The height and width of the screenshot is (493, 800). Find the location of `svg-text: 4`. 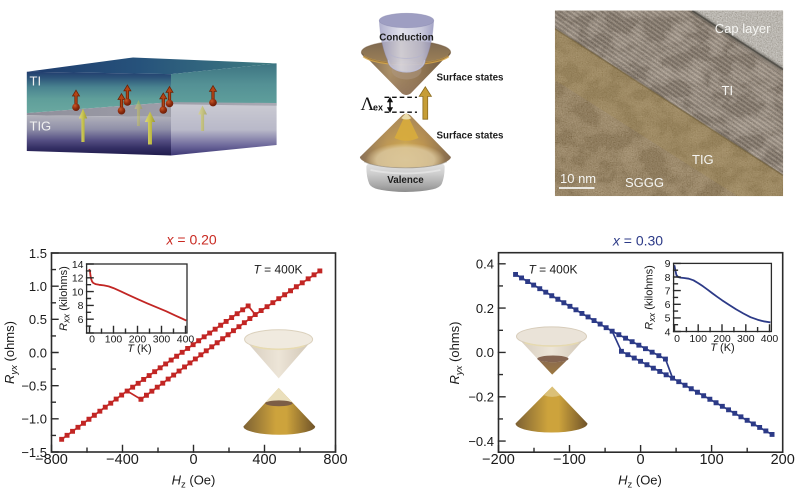

svg-text: 4 is located at coordinates (668, 332).